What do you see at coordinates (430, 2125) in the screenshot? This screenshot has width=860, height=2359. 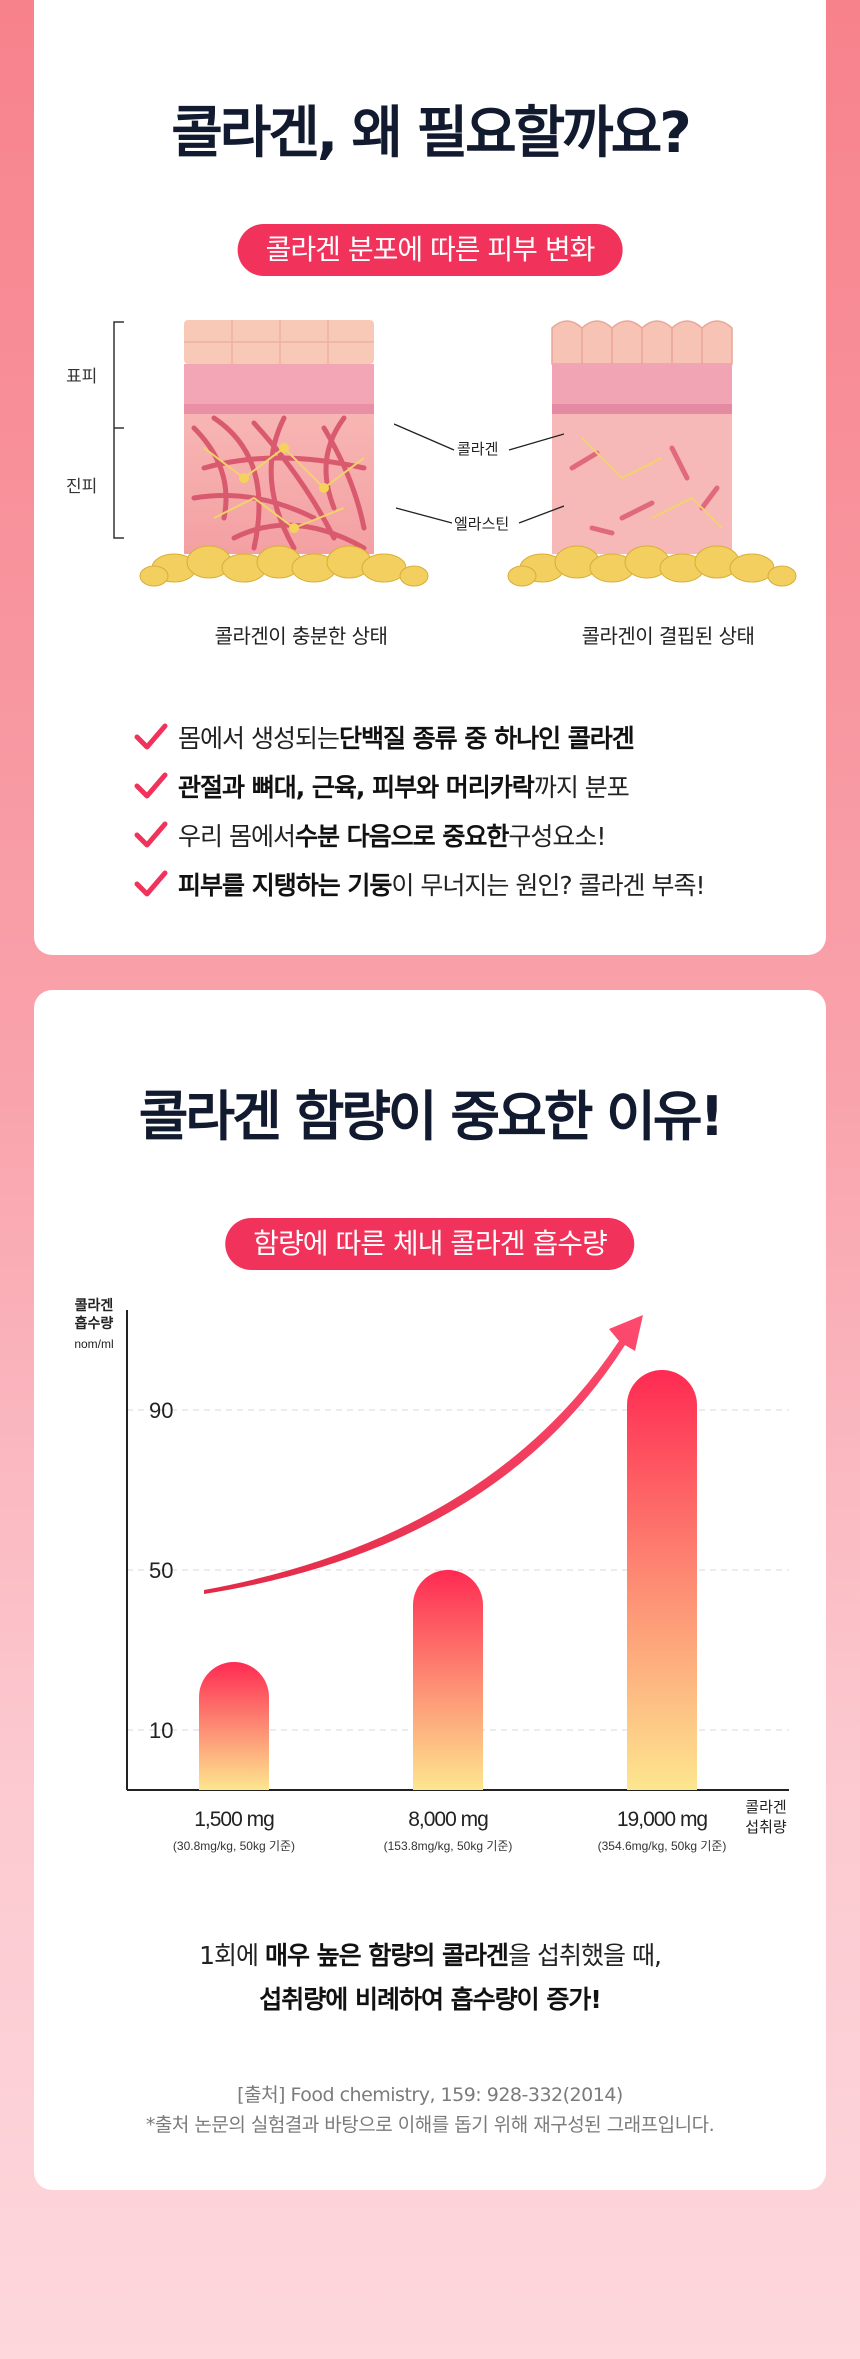 I see `graph-note: *출처 논문의 실험결과 바탕으로 이해를 돕기 위해 재구성된 그래프입니다.` at bounding box center [430, 2125].